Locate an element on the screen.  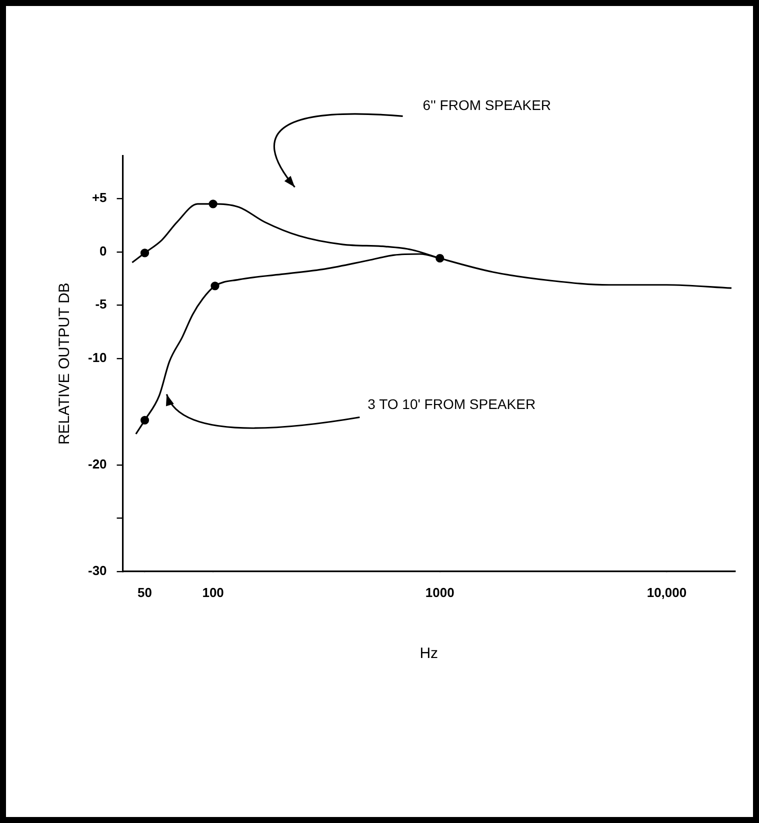
y-axis-title: RELATIVE OUTPUT DB is located at coordinates (65, 363).